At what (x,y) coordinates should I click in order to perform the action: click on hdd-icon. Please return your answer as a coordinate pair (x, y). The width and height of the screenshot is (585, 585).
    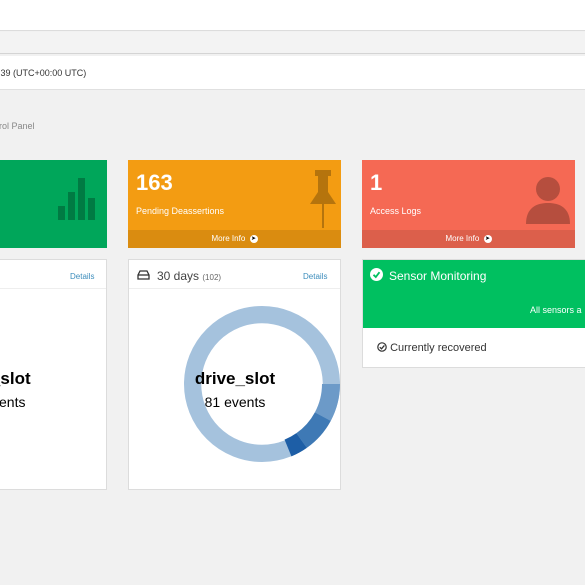
    Looking at the image, I should click on (143, 275).